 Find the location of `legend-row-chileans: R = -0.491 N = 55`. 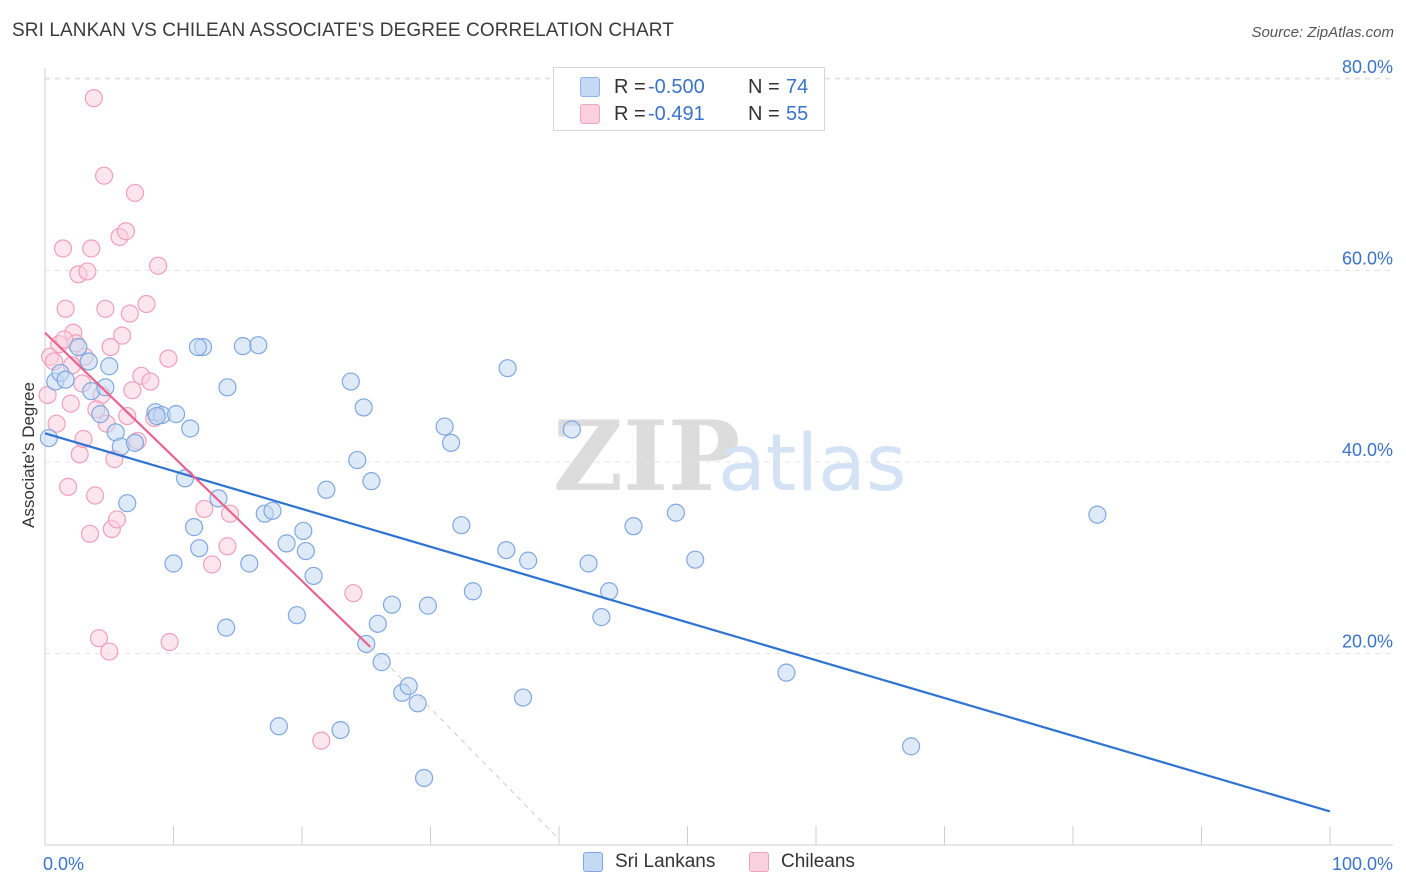

legend-row-chileans: R = -0.491 N = 55 is located at coordinates (694, 114).